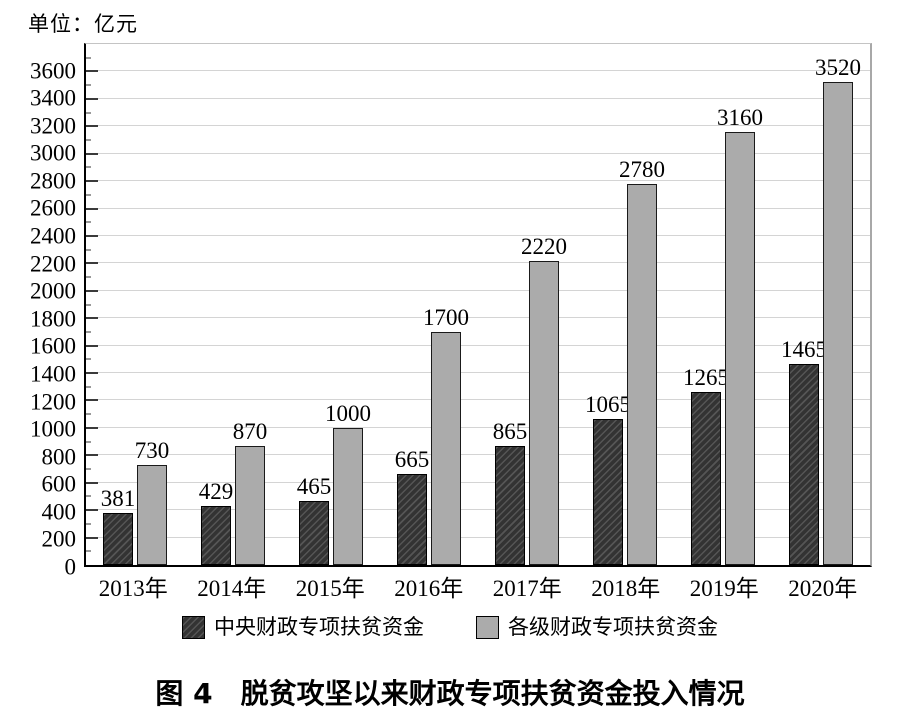 This screenshot has width=900, height=720. Describe the element at coordinates (412, 506) in the screenshot. I see `bar-wrap: 665` at that location.